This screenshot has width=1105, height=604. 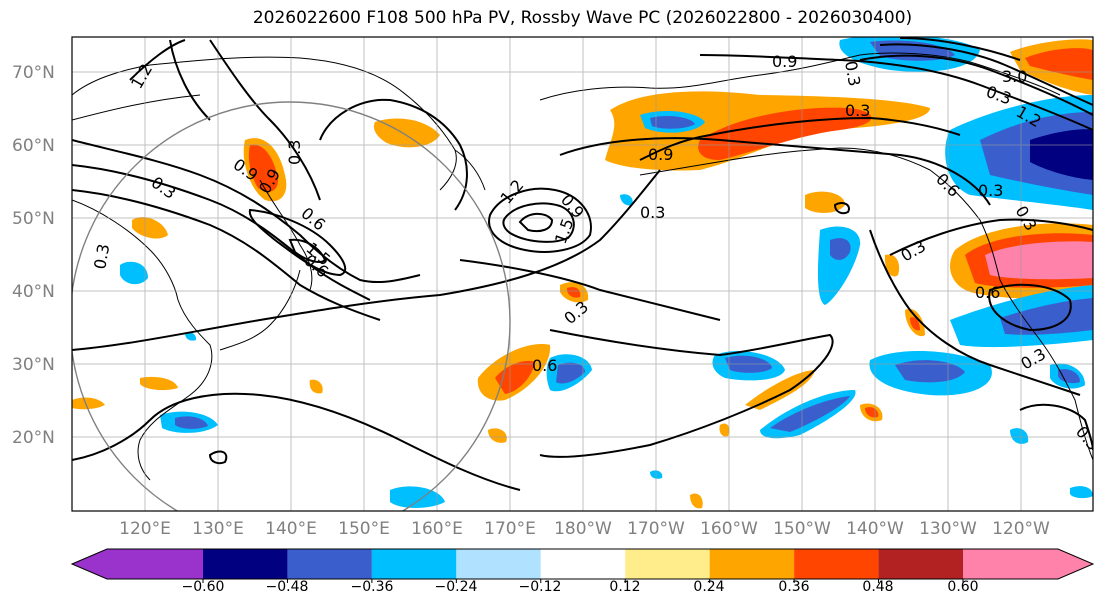 I want to click on colorbar-tick-label: −0.60, so click(x=203, y=587).